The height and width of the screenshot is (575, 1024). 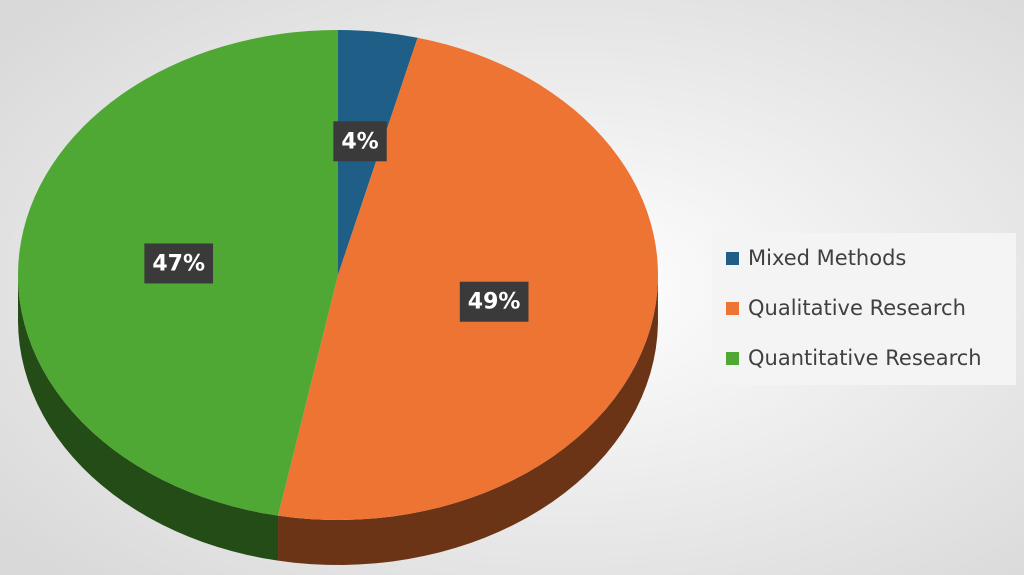 I want to click on slice-side, so click(x=148, y=418).